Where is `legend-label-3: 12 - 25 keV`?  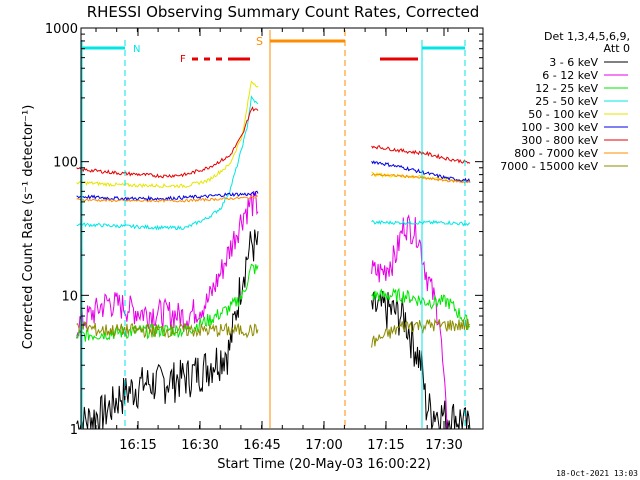
legend-label-3: 12 - 25 keV is located at coordinates (566, 88).